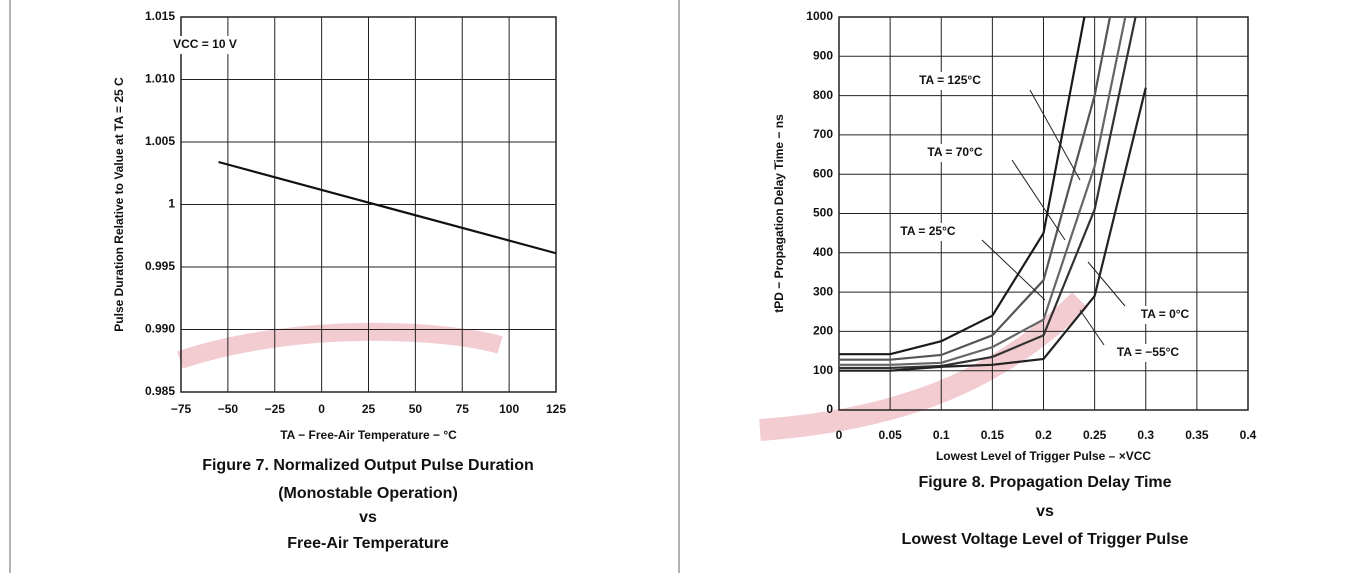  I want to click on y-tick-label: 100, so click(823, 370).